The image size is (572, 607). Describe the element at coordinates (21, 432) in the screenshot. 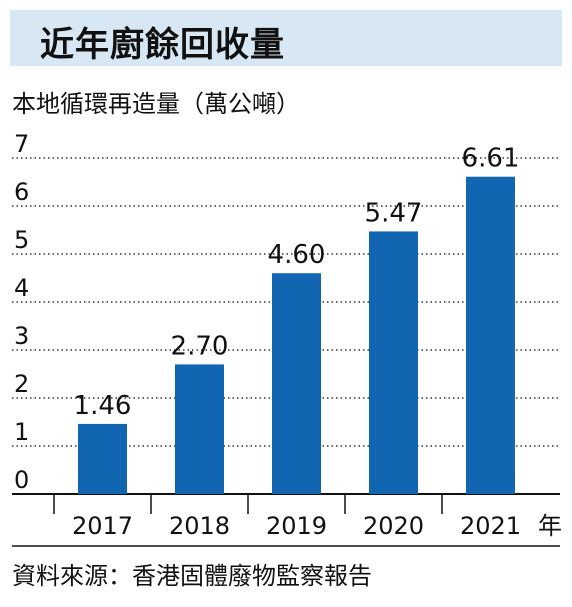

I see `y-tick-label-1: 1` at that location.